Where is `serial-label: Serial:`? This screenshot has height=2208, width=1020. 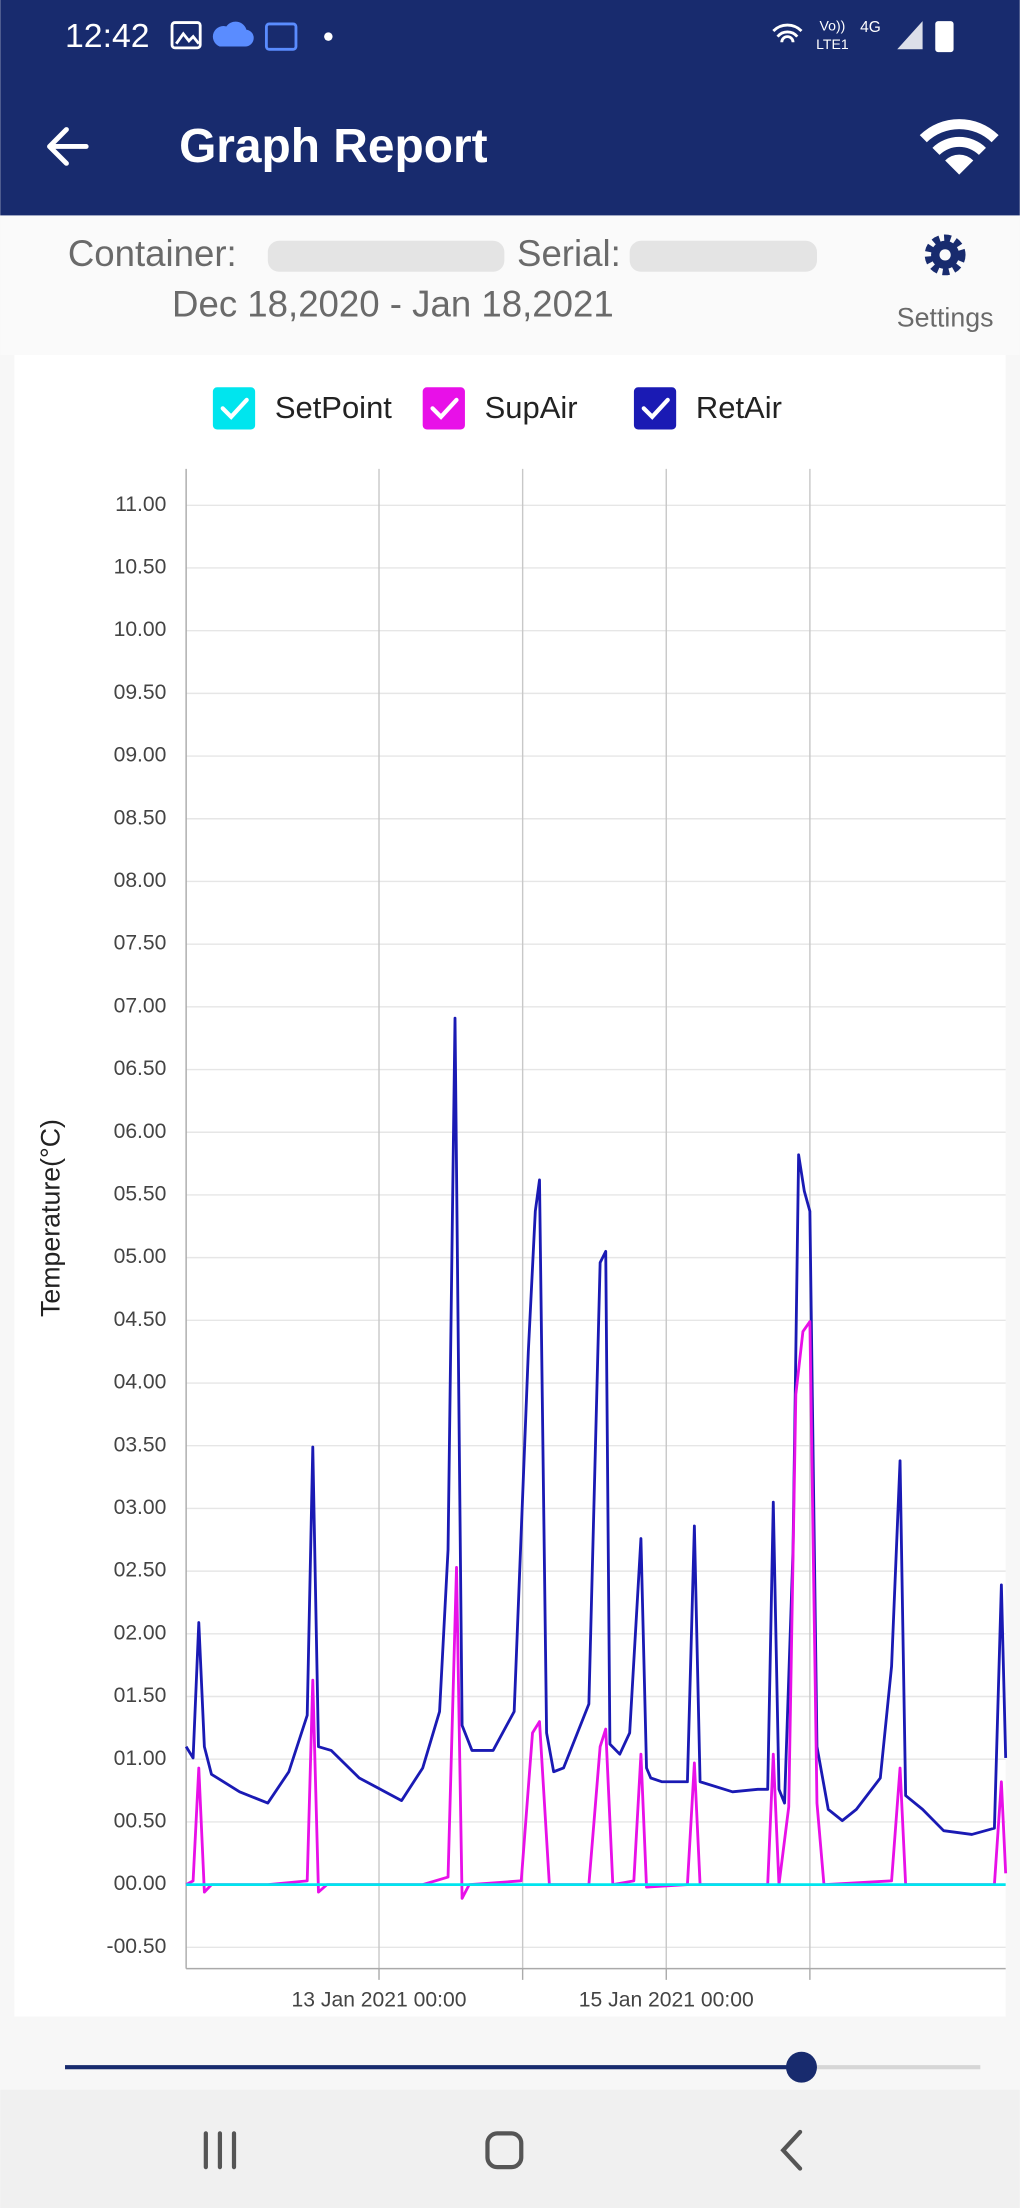
serial-label: Serial: is located at coordinates (569, 253).